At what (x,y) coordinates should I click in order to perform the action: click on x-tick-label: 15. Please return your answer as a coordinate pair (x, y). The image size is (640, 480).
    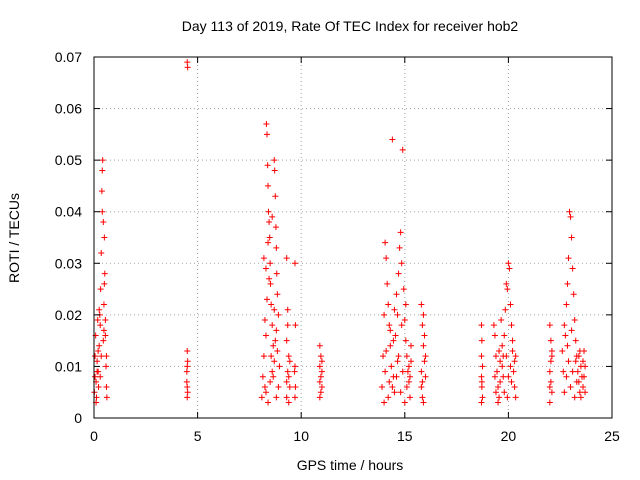
    Looking at the image, I should click on (405, 436).